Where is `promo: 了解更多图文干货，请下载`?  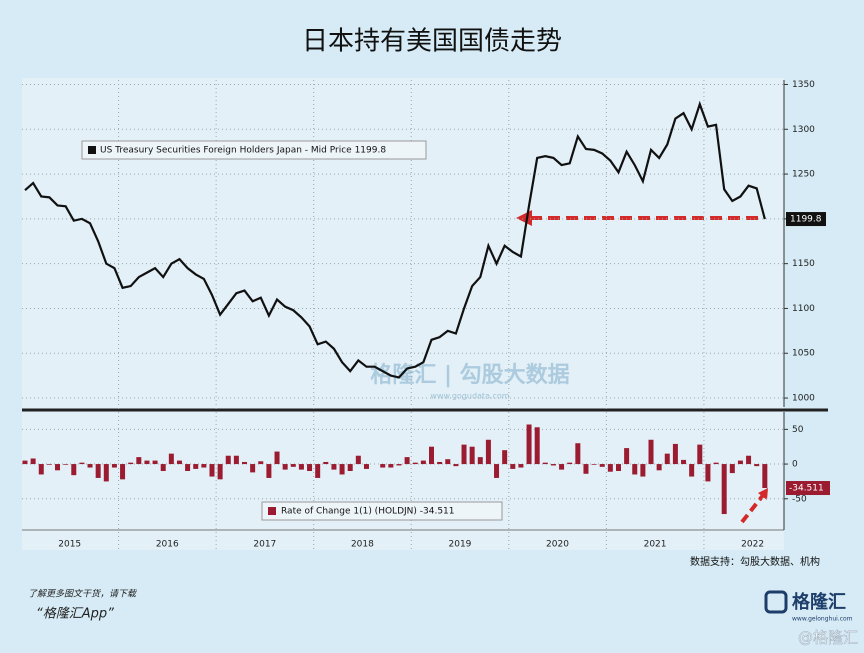 promo: 了解更多图文干货，请下载 is located at coordinates (82, 594).